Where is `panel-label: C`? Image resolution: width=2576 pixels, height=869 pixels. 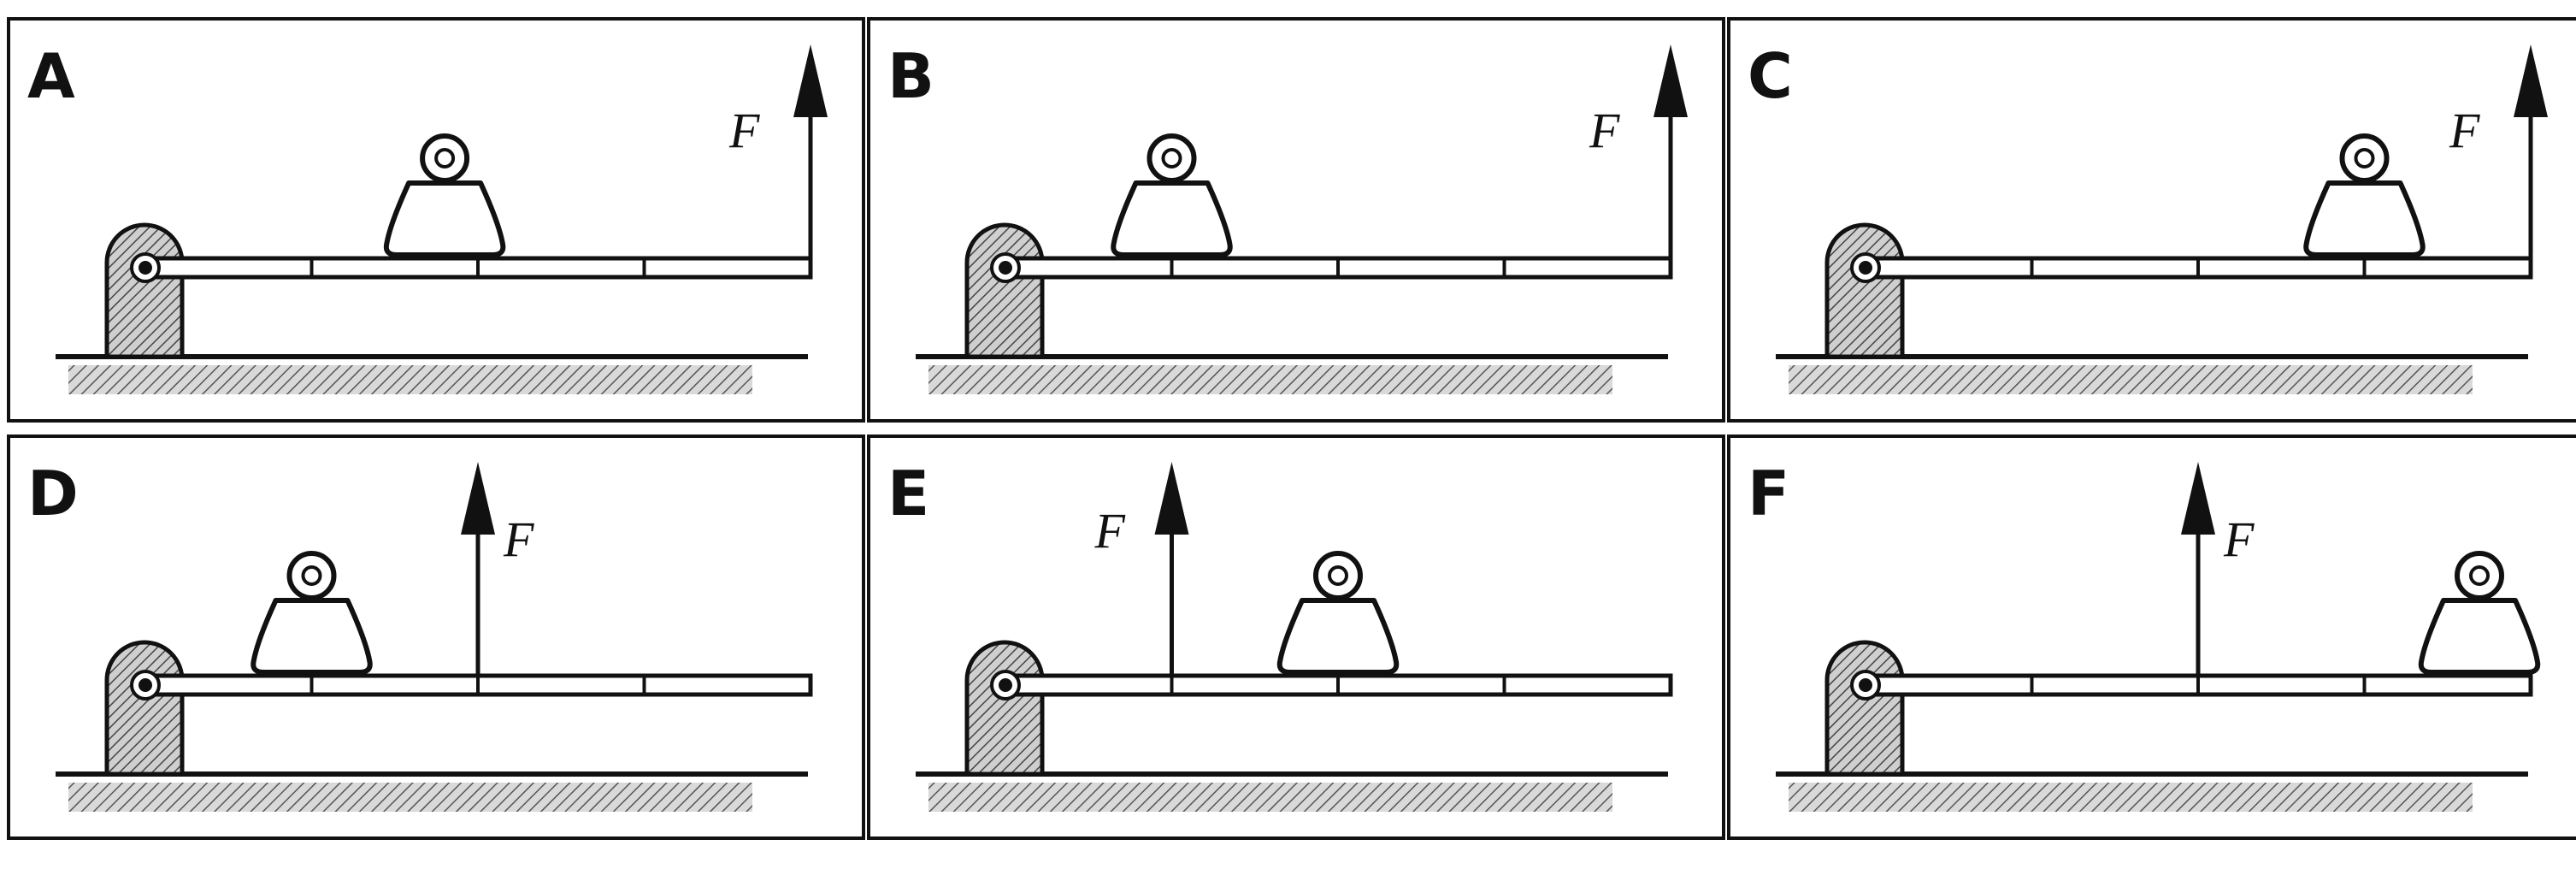
panel-label: C is located at coordinates (1771, 76).